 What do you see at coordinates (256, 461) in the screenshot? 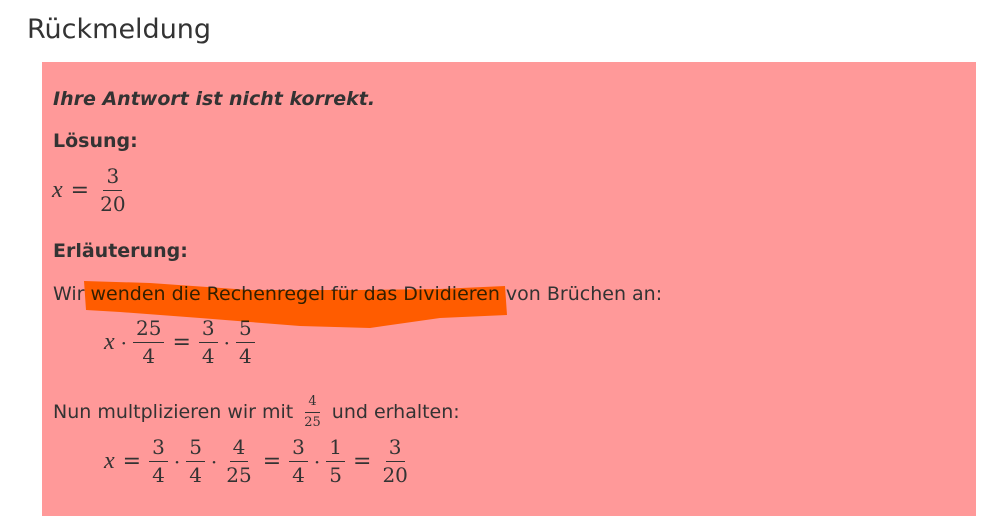
I see `equation-2: x = 3 4 · 5 4 · 4 25 = 3 4 · 1 5 = 3 20` at bounding box center [256, 461].